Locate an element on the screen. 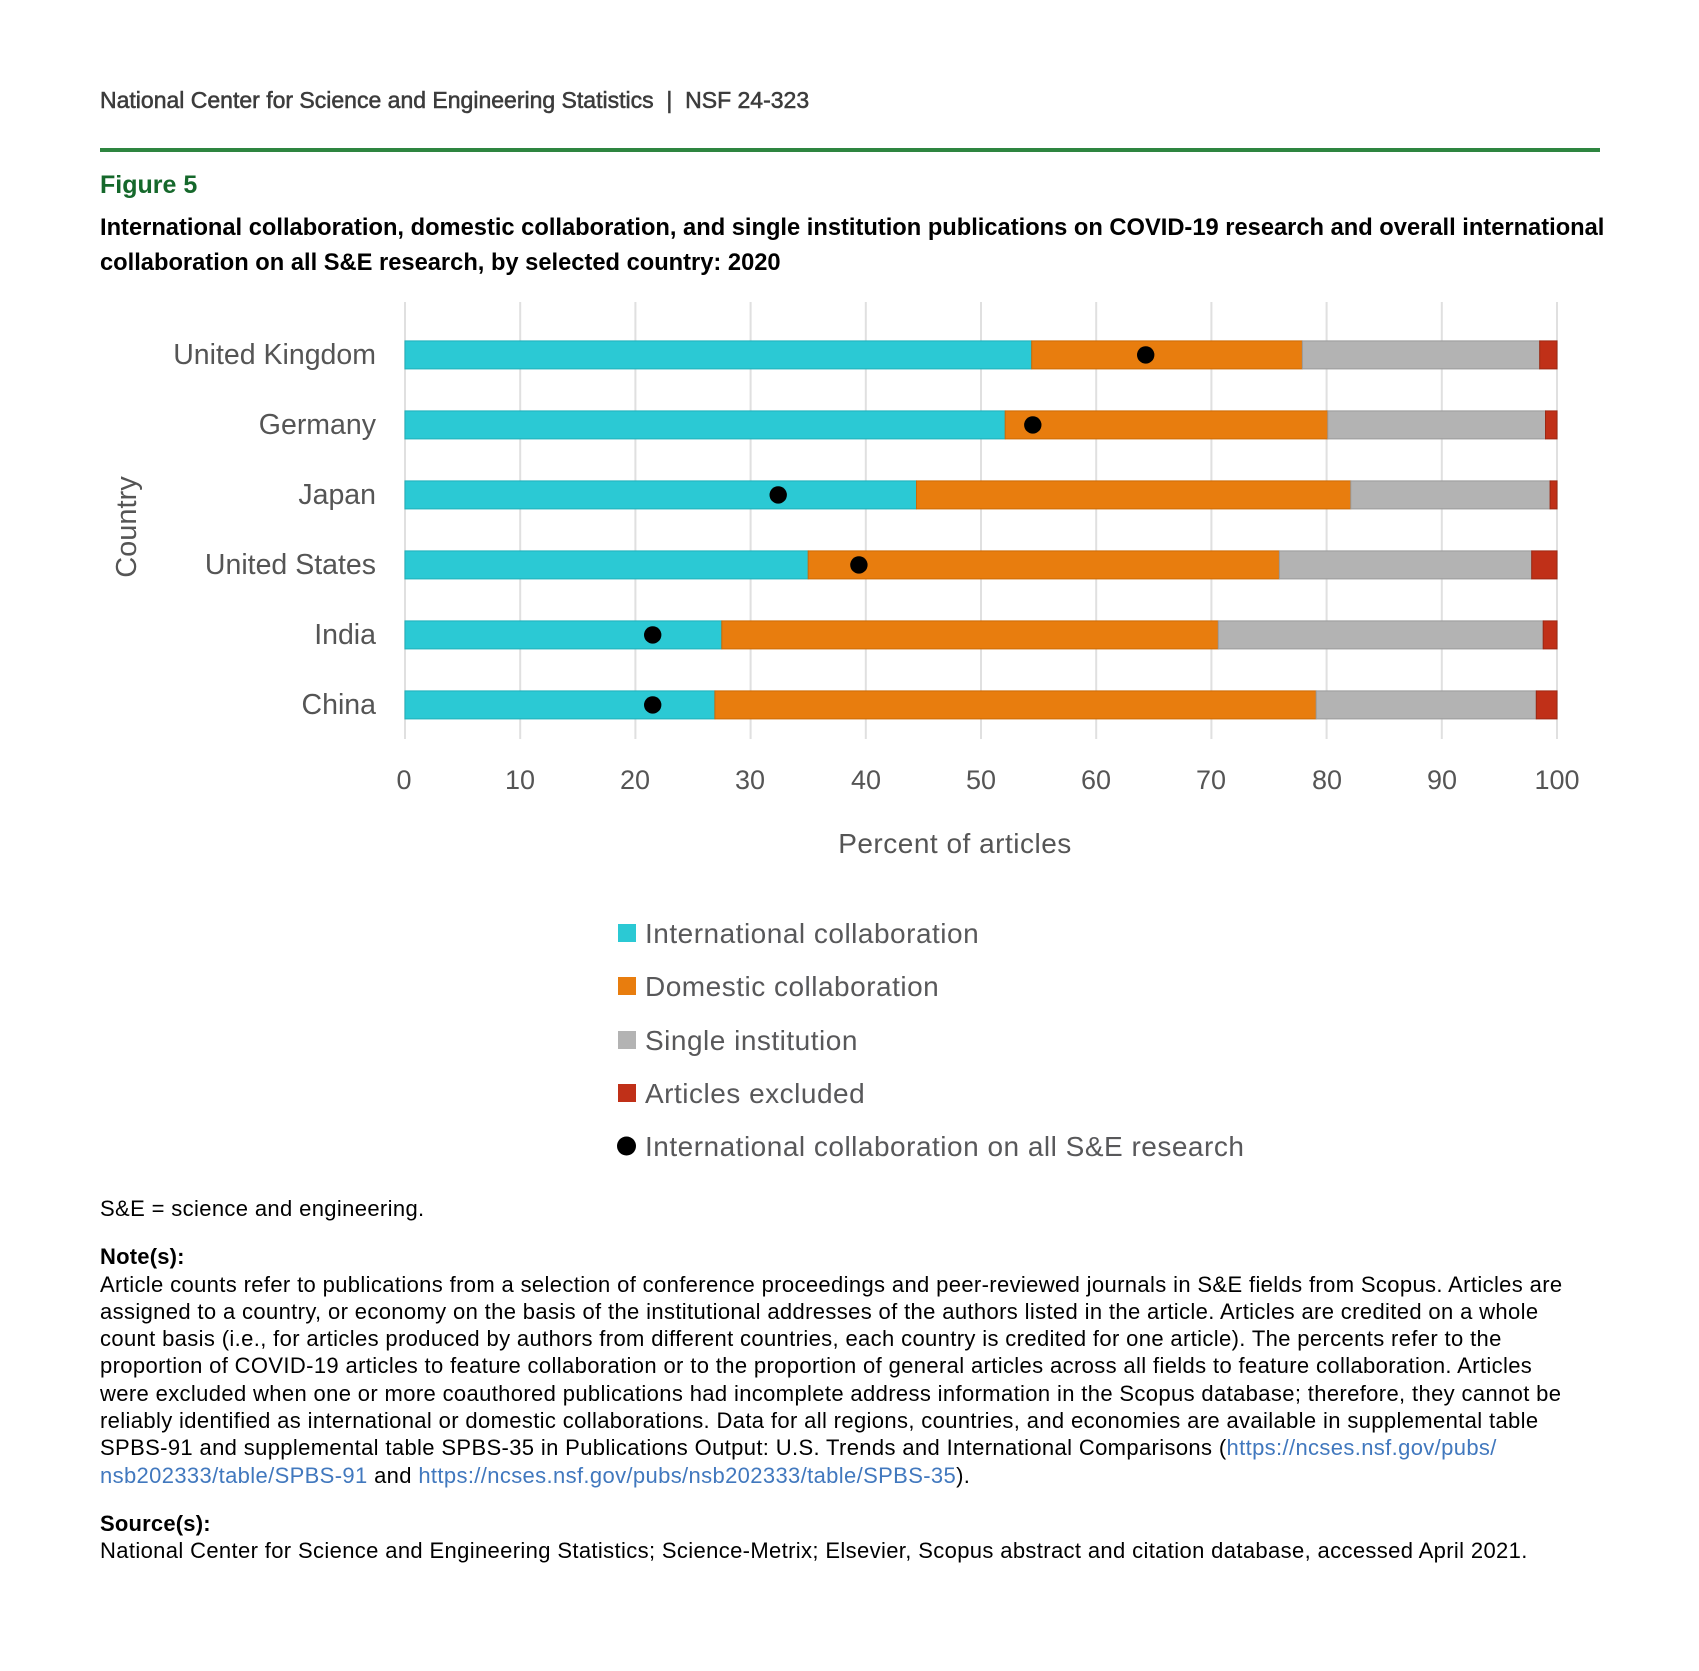 The width and height of the screenshot is (1699, 1671). svg-text: India is located at coordinates (345, 635).